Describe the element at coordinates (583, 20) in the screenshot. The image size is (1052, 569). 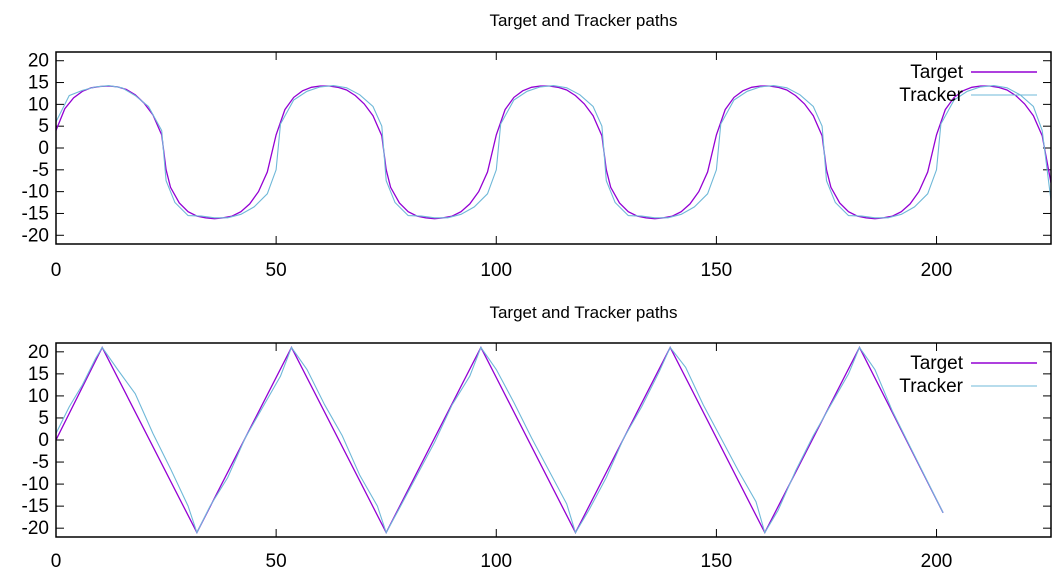
I see `chart-title-1: Target and Tracker paths` at that location.